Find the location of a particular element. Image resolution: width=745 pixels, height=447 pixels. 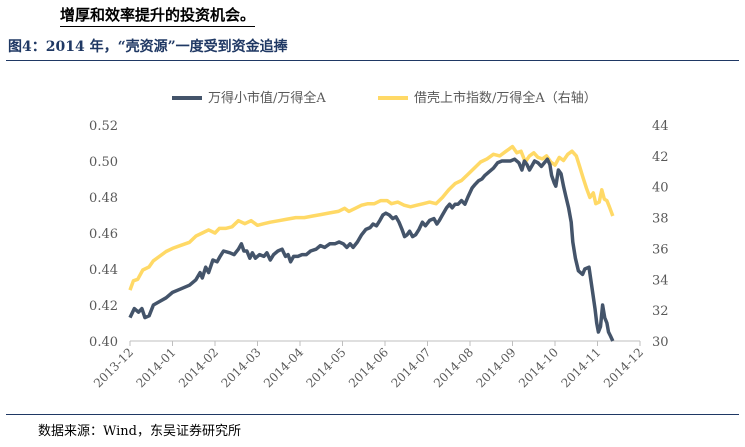

title-rule is located at coordinates (372, 60).